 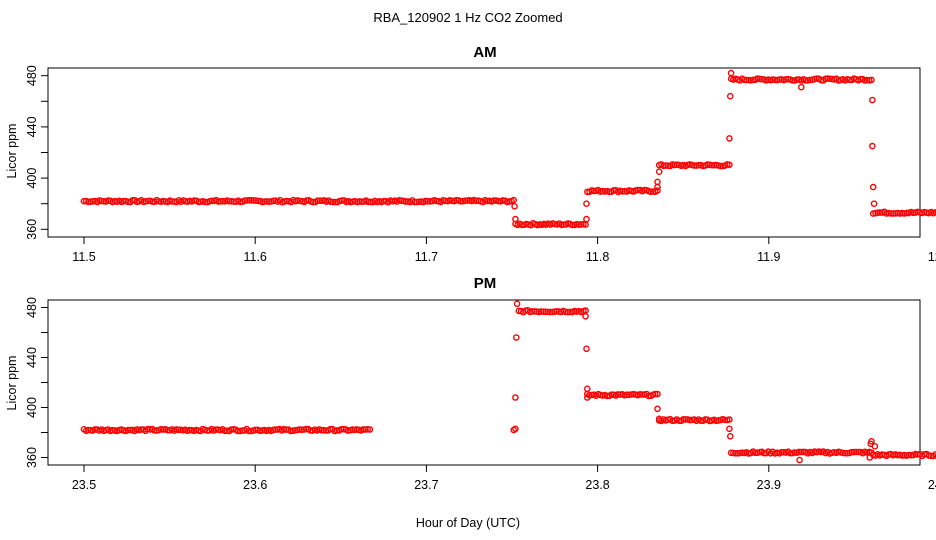 What do you see at coordinates (484, 52) in the screenshot?
I see `panel-title: AM` at bounding box center [484, 52].